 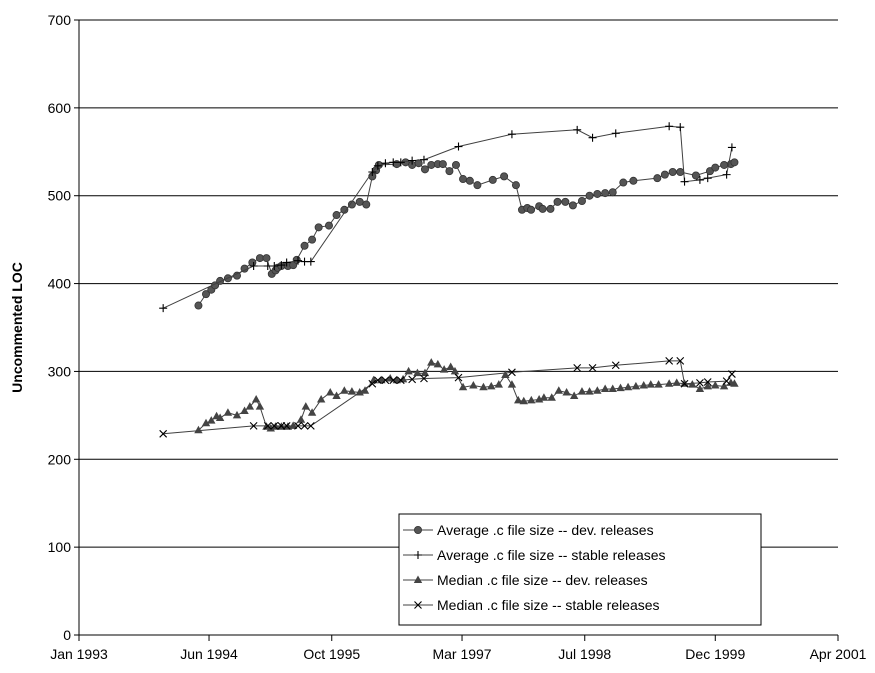 I want to click on y-axis-title: Uncommented LOC, so click(x=17, y=327).